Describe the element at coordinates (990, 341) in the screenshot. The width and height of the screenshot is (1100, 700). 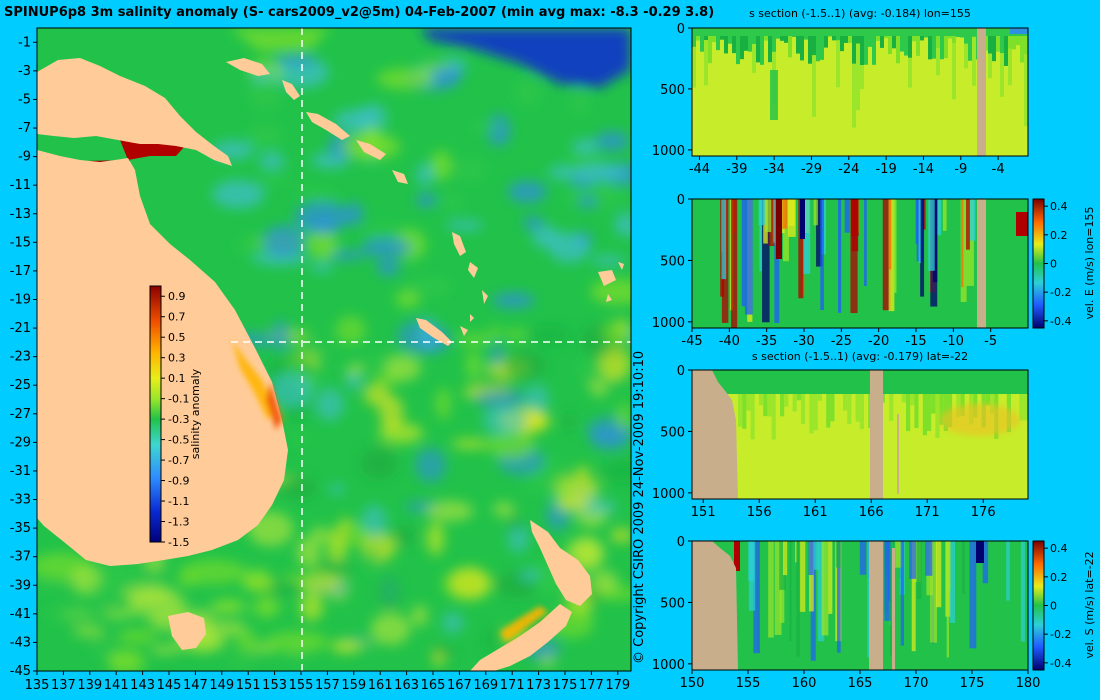
I see `section-x-tick-label: -5` at that location.